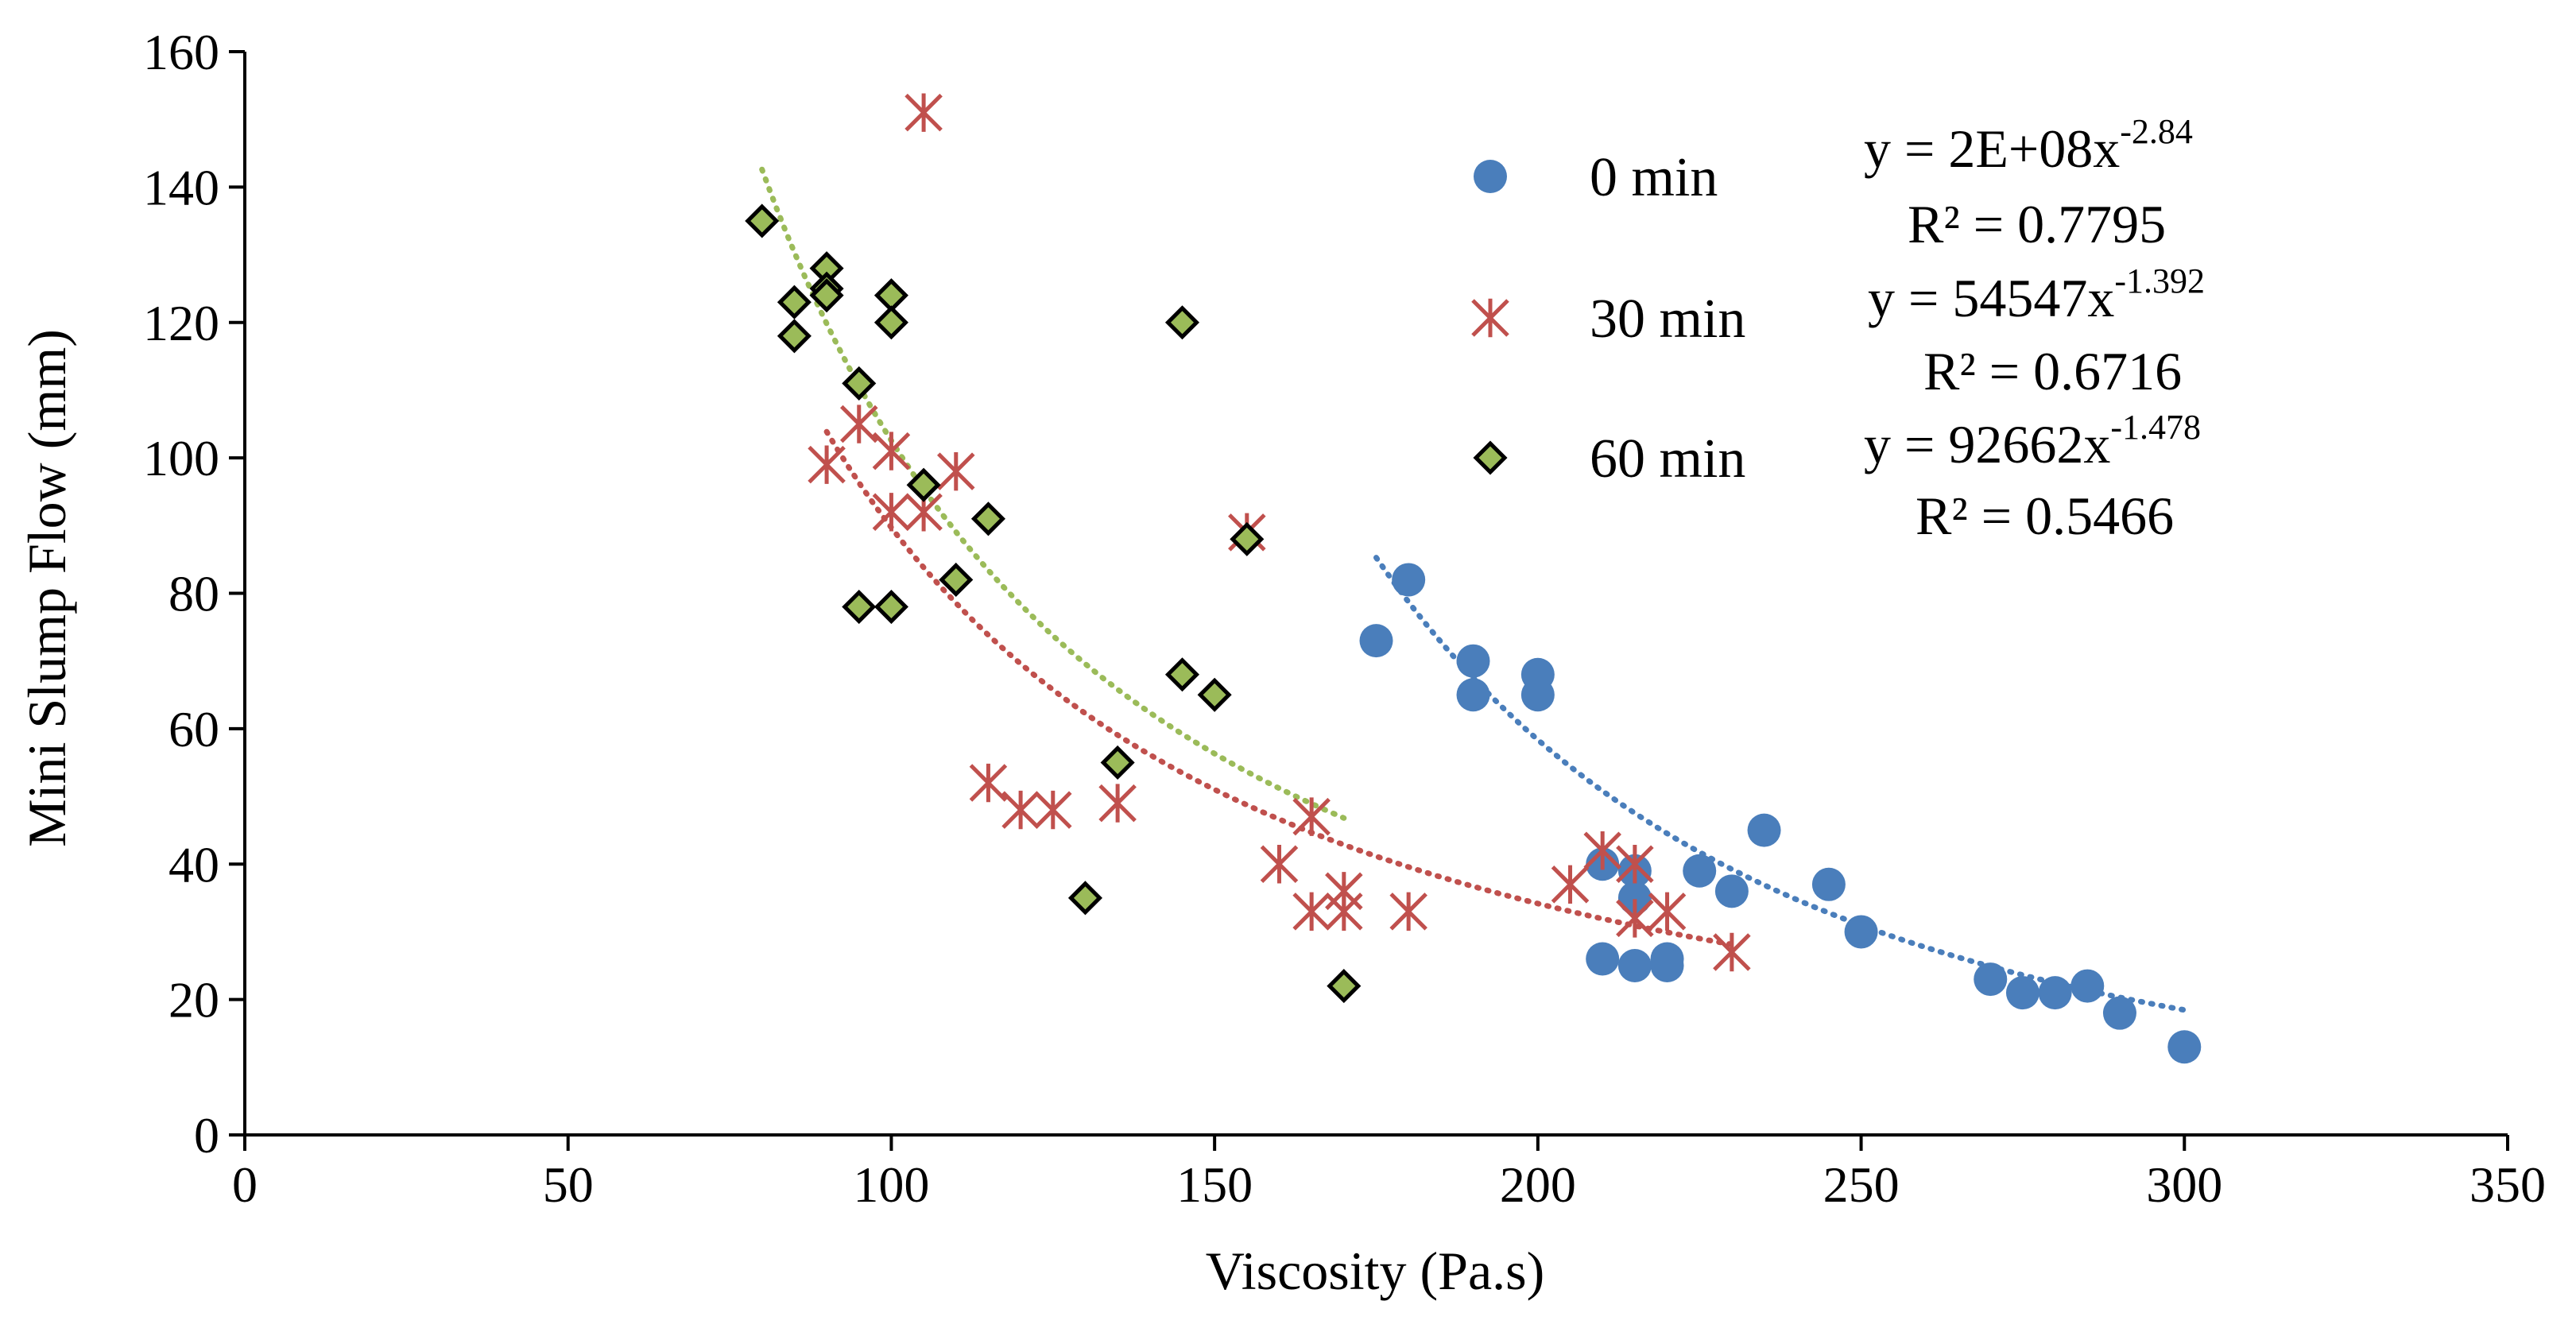 Image resolution: width=2576 pixels, height=1336 pixels. I want to click on x-tick-label: 250, so click(1861, 1184).